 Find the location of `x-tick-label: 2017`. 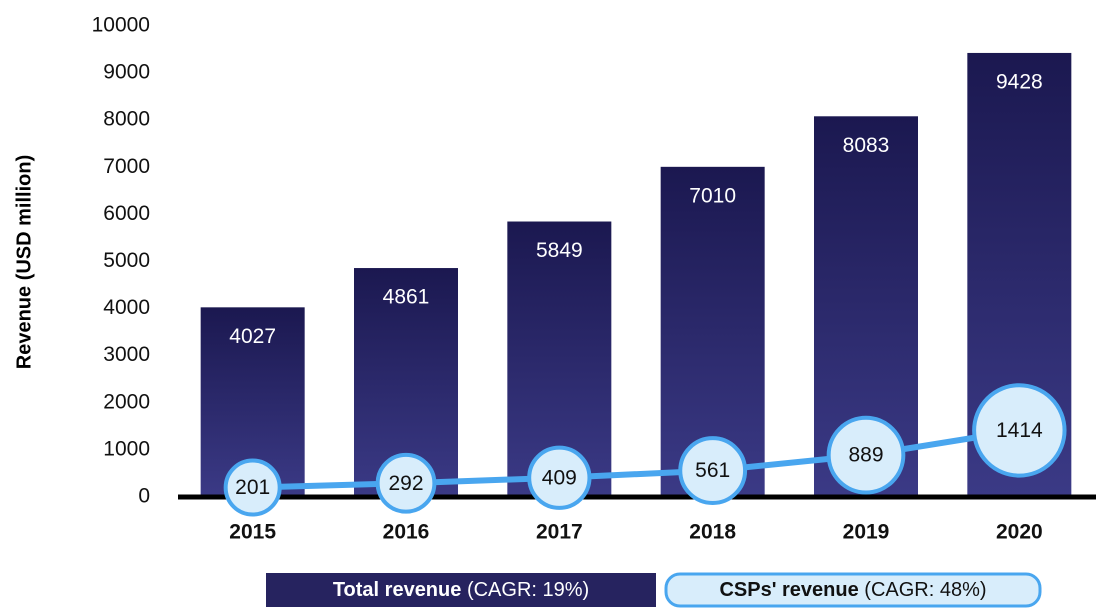

x-tick-label: 2017 is located at coordinates (559, 532).